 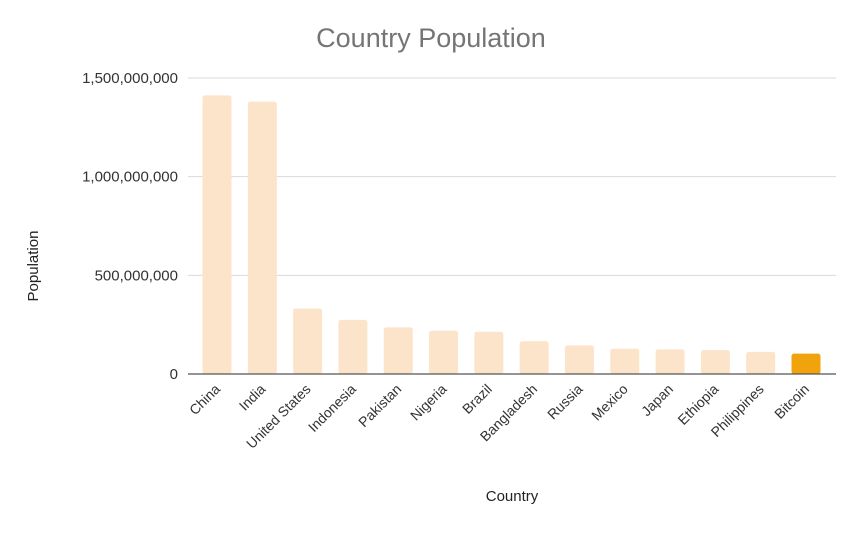 What do you see at coordinates (130, 226) in the screenshot?
I see `y-axis-ticks: 0 500,000,000 1,000,000,000 1,500,000,000` at bounding box center [130, 226].